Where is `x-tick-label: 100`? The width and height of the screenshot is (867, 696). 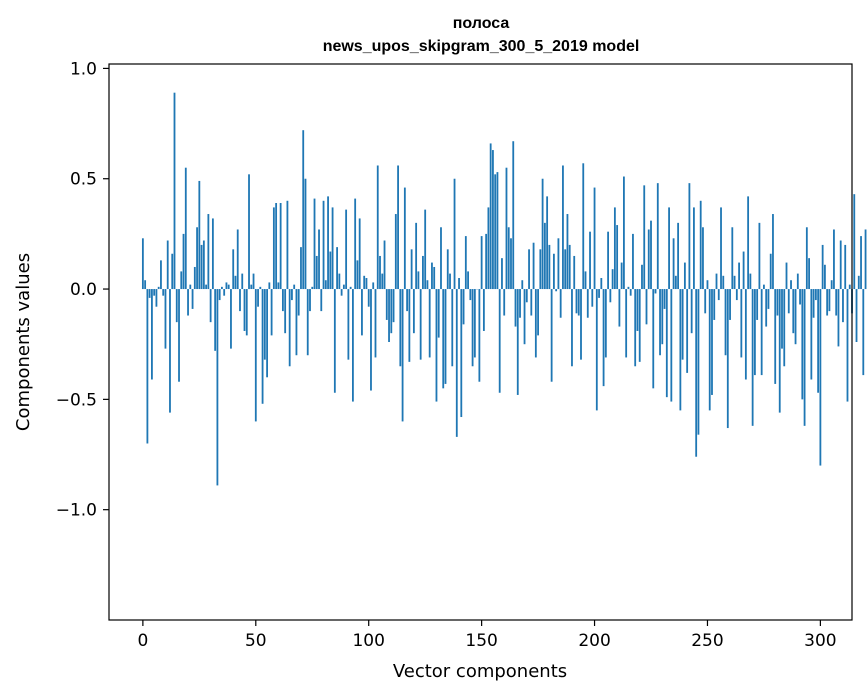
x-tick-label: 100 is located at coordinates (368, 641).